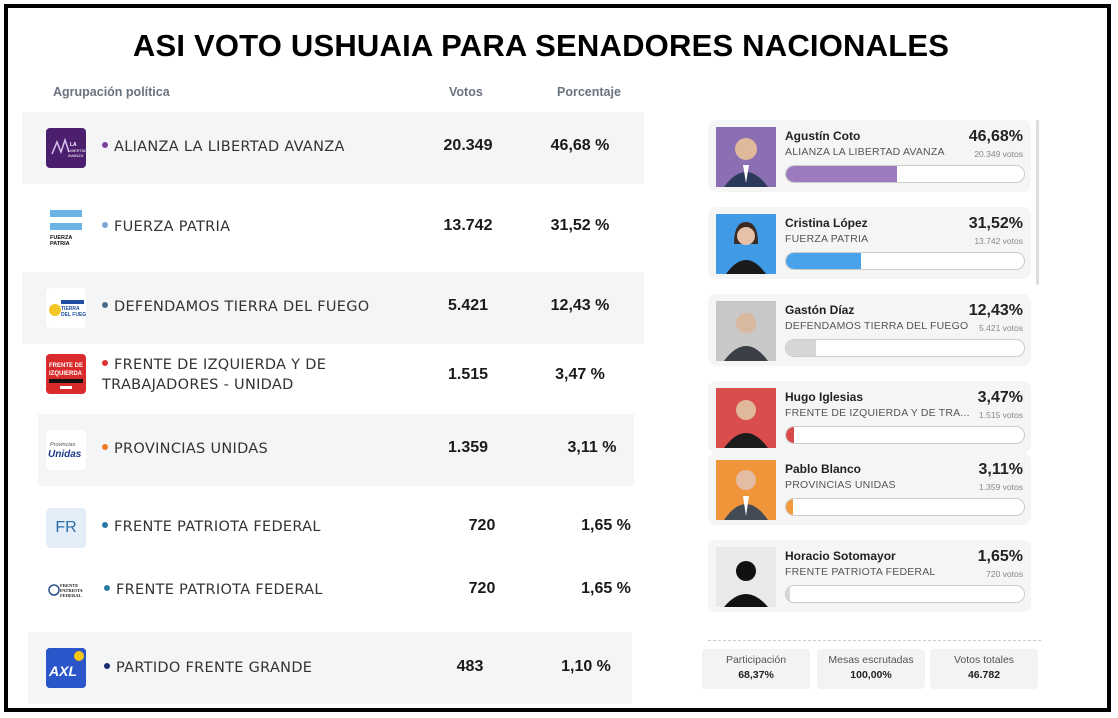 The height and width of the screenshot is (718, 1118). Describe the element at coordinates (69, 585) in the screenshot. I see `svg-text: FRENTE` at that location.